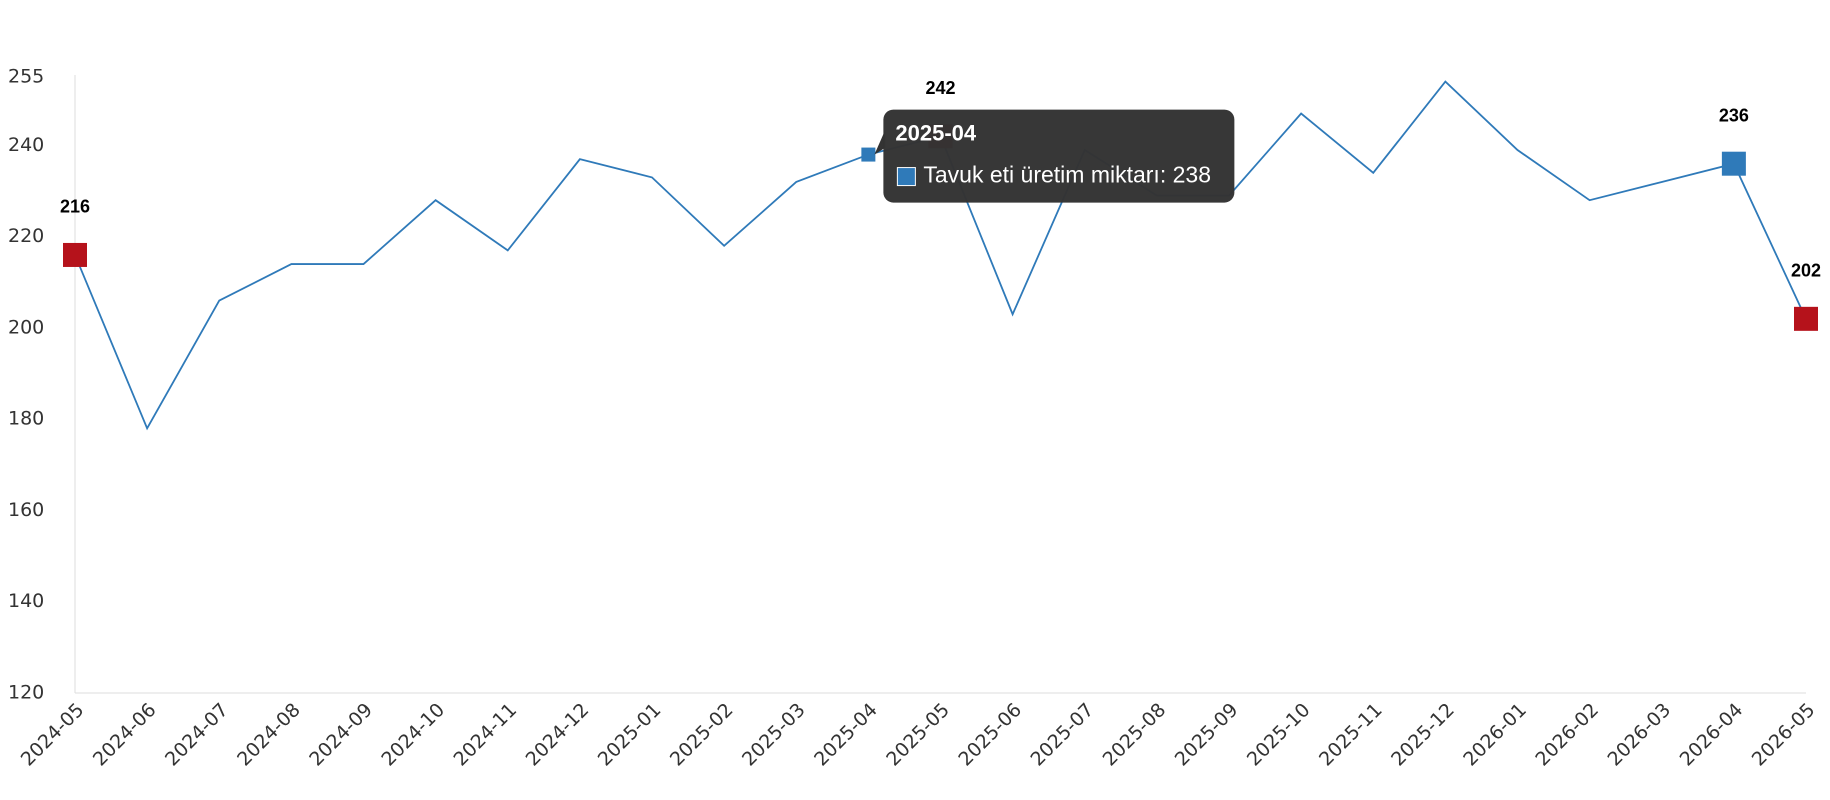 The image size is (1830, 800). I want to click on y-tick-label: 120, so click(26, 693).